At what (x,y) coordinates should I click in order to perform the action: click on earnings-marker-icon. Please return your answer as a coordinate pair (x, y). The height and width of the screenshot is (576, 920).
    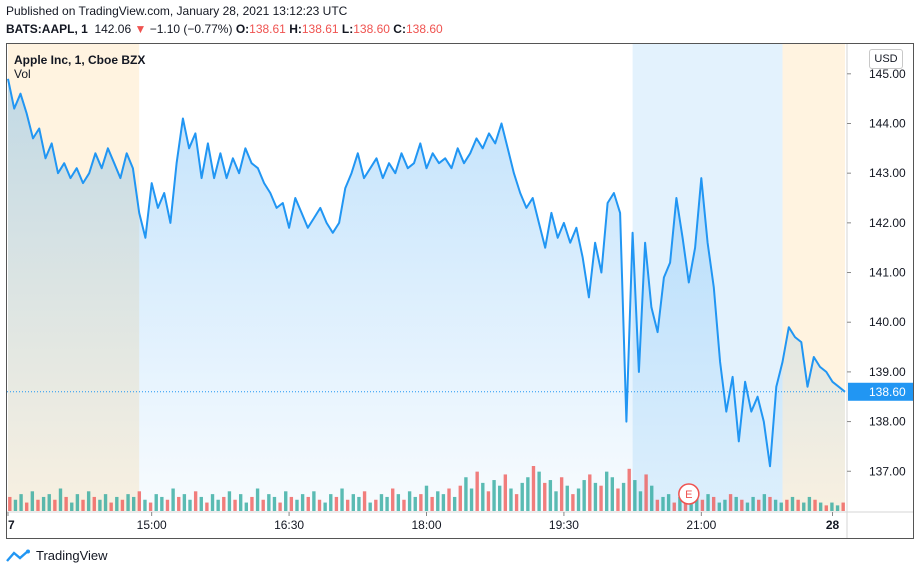
    Looking at the image, I should click on (689, 494).